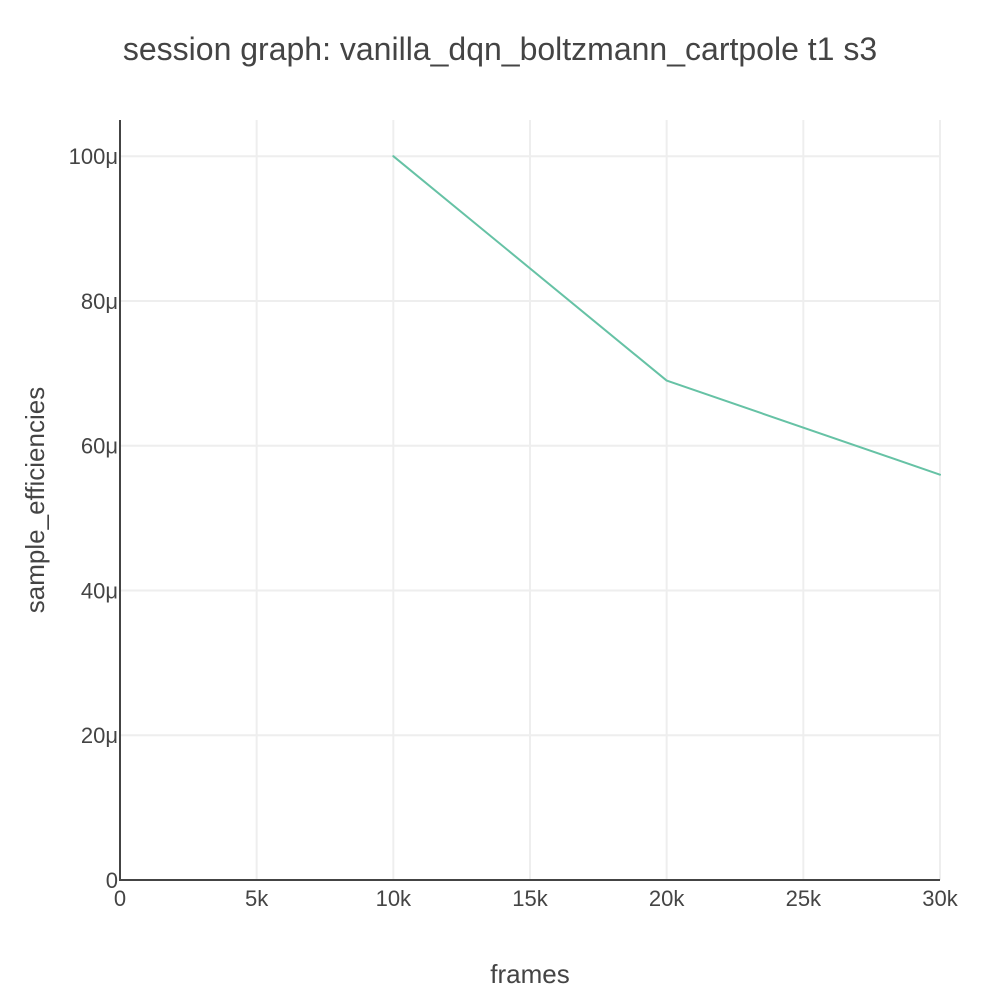 Image resolution: width=1000 pixels, height=1000 pixels. I want to click on y-tick-label: 60μ, so click(99, 446).